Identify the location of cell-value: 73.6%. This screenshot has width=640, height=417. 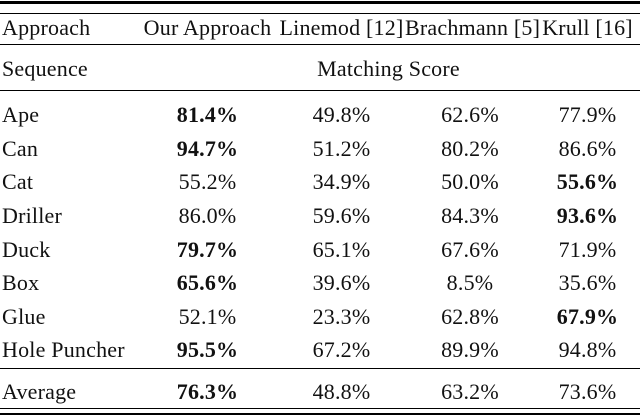
(587, 391).